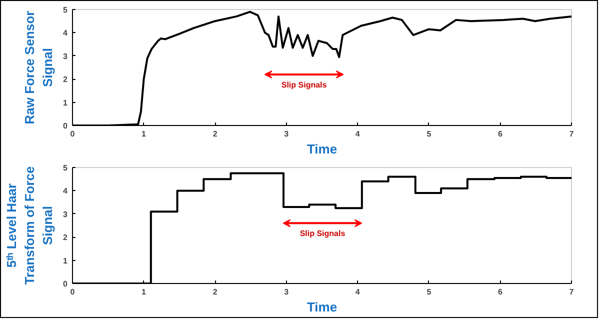 The image size is (610, 332). What do you see at coordinates (30, 225) in the screenshot?
I see `y-axis-title: 5ᵗʰ Level Haar Transform of Force Signal` at bounding box center [30, 225].